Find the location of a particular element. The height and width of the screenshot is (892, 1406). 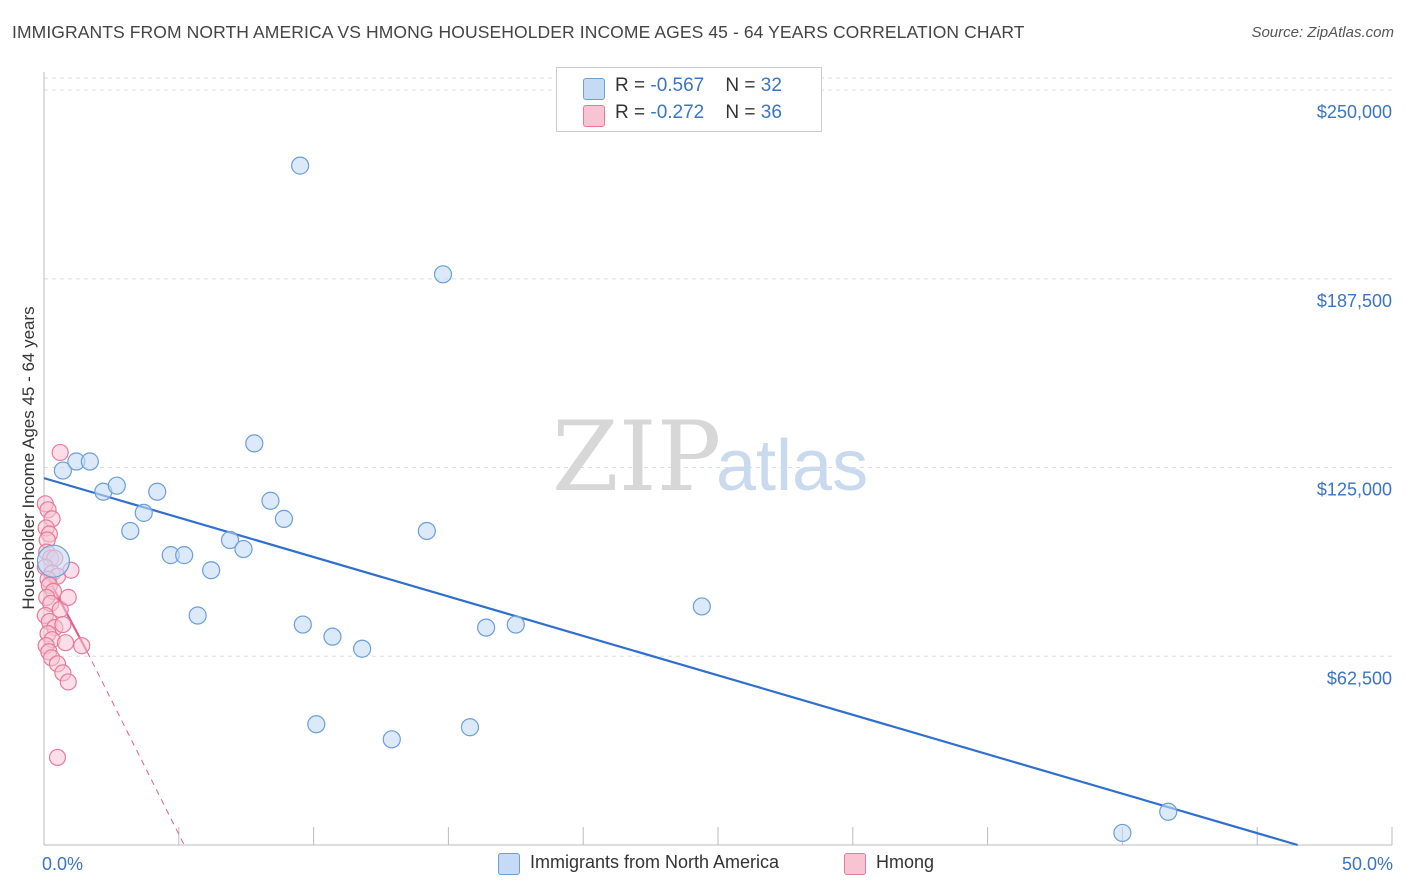

y-tick-label: $250,000 is located at coordinates (1354, 112).